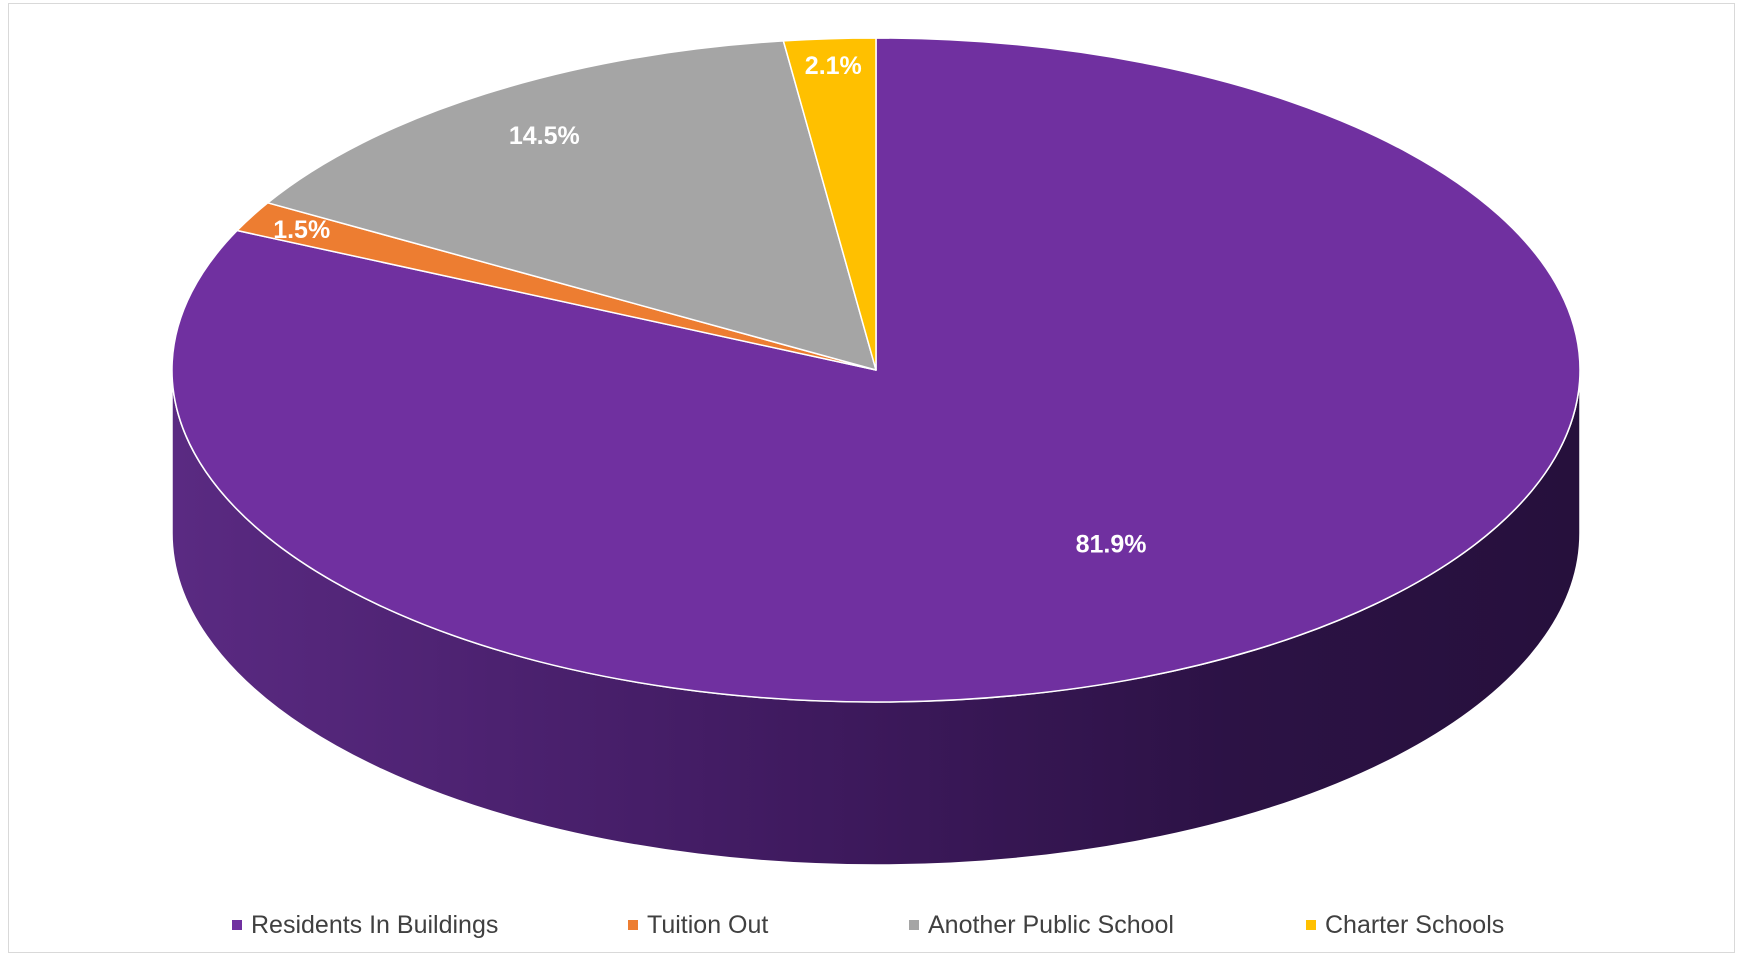 The image size is (1745, 959). I want to click on legend-item-residents-in-buildings: Residents In Buildings, so click(365, 925).